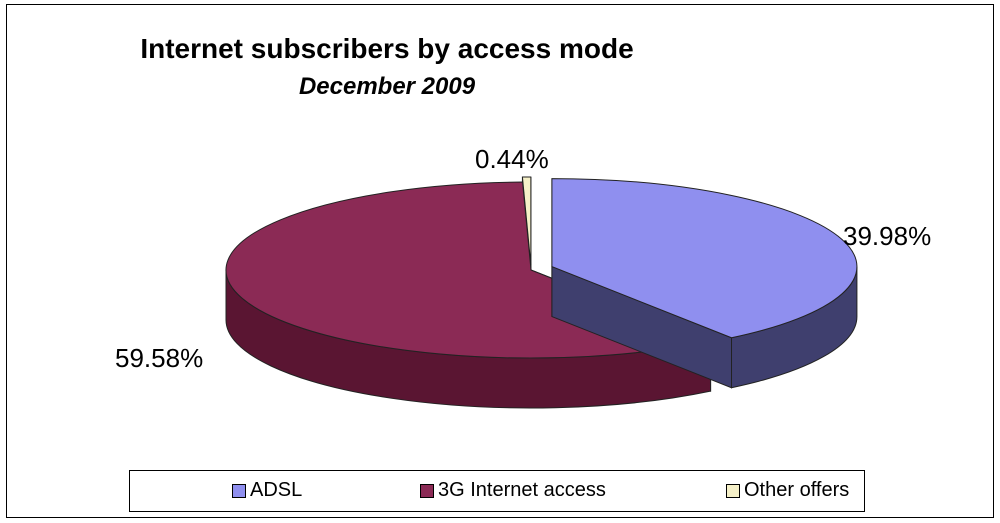 Image resolution: width=1000 pixels, height=523 pixels. Describe the element at coordinates (159, 358) in the screenshot. I see `data-label-3g: 59.58%` at that location.